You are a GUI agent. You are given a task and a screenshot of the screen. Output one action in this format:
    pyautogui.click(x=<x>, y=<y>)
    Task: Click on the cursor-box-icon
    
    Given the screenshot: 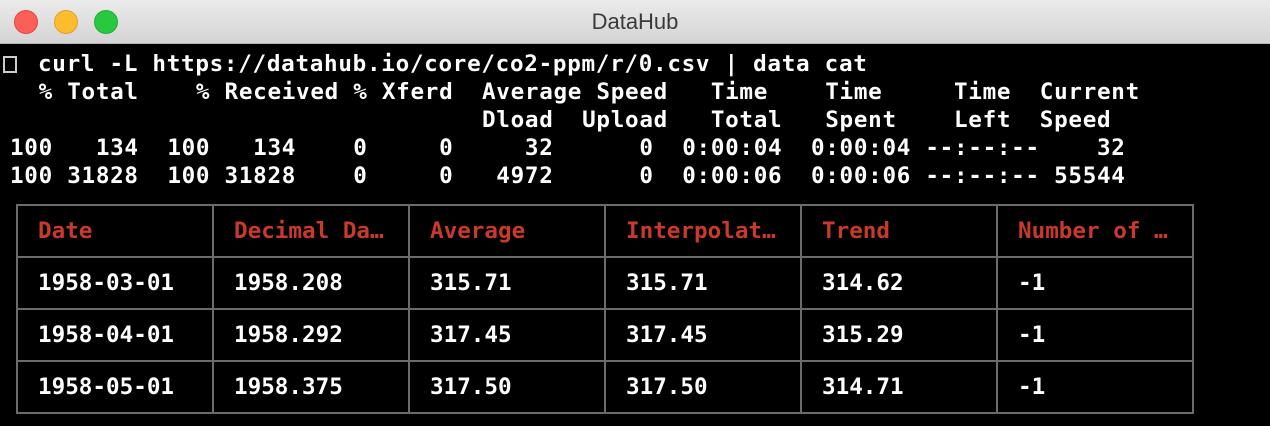 What is the action you would take?
    pyautogui.click(x=10, y=64)
    